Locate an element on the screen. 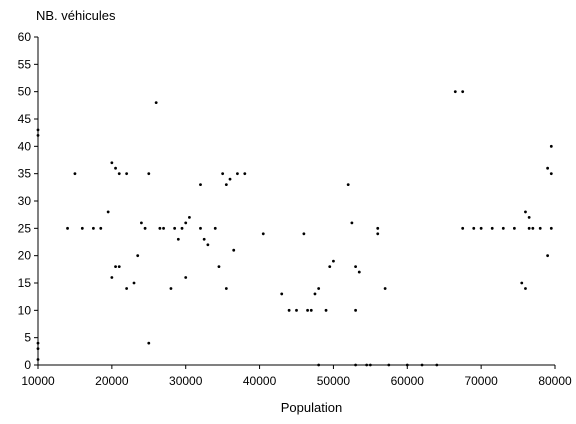 The height and width of the screenshot is (424, 576). x-tick-label: 50000 is located at coordinates (334, 381).